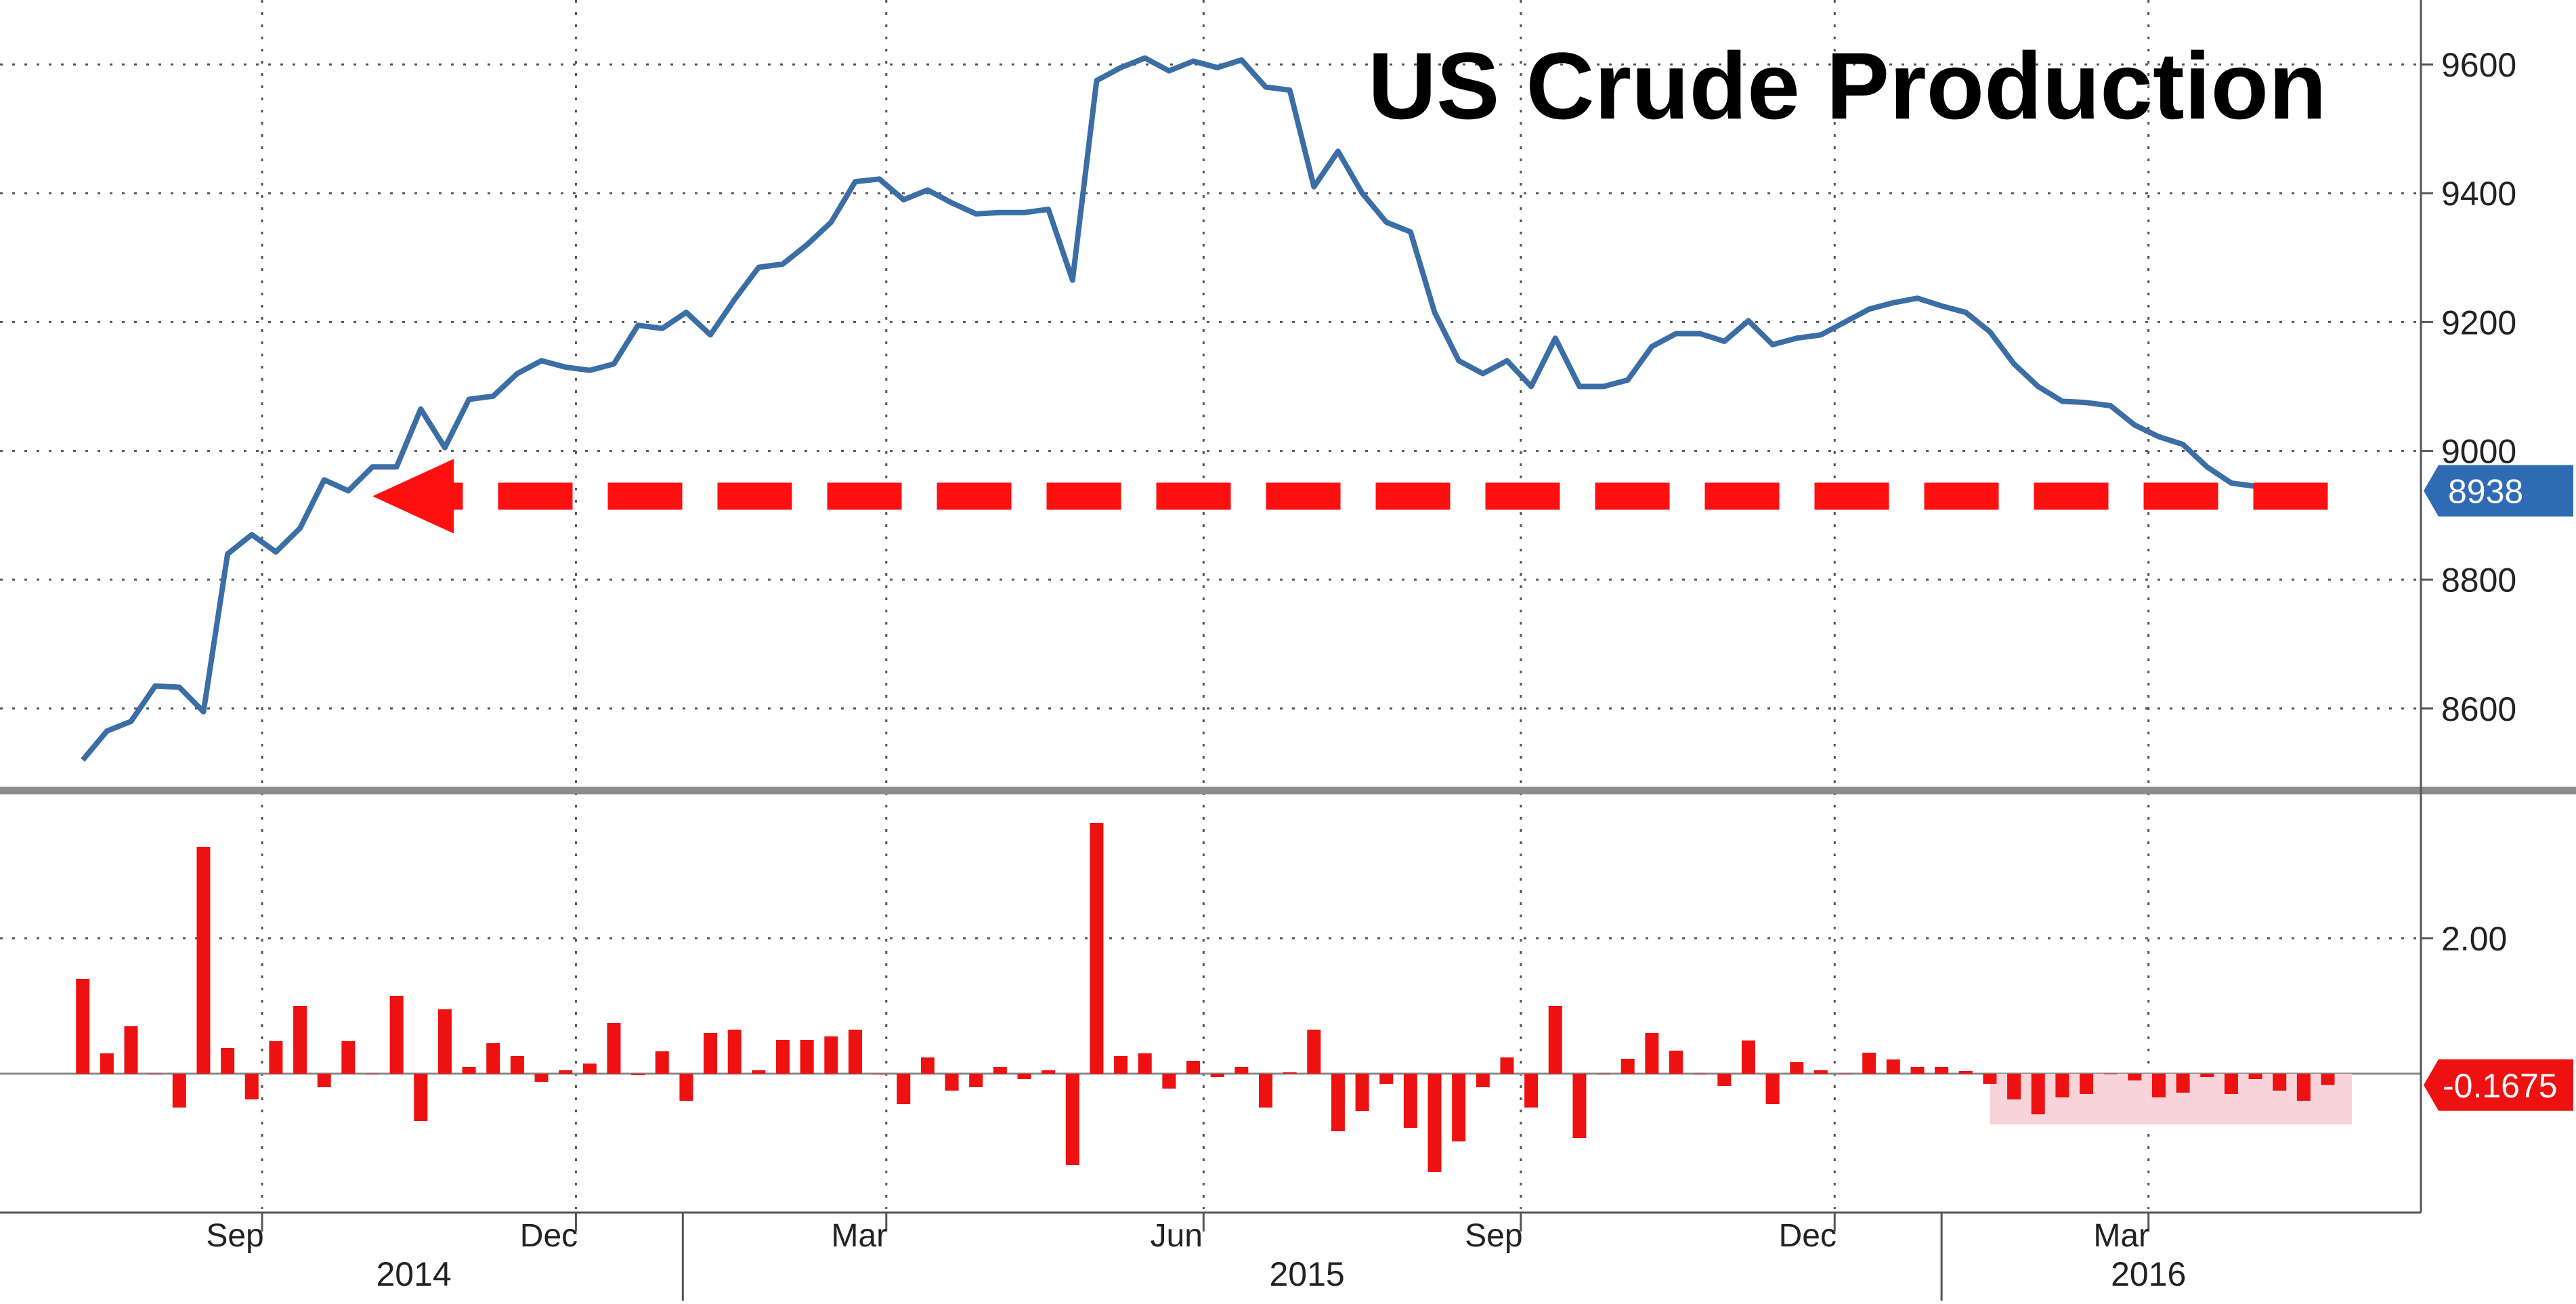  What do you see at coordinates (2474, 939) in the screenshot?
I see `y-tick-label: 2.00` at bounding box center [2474, 939].